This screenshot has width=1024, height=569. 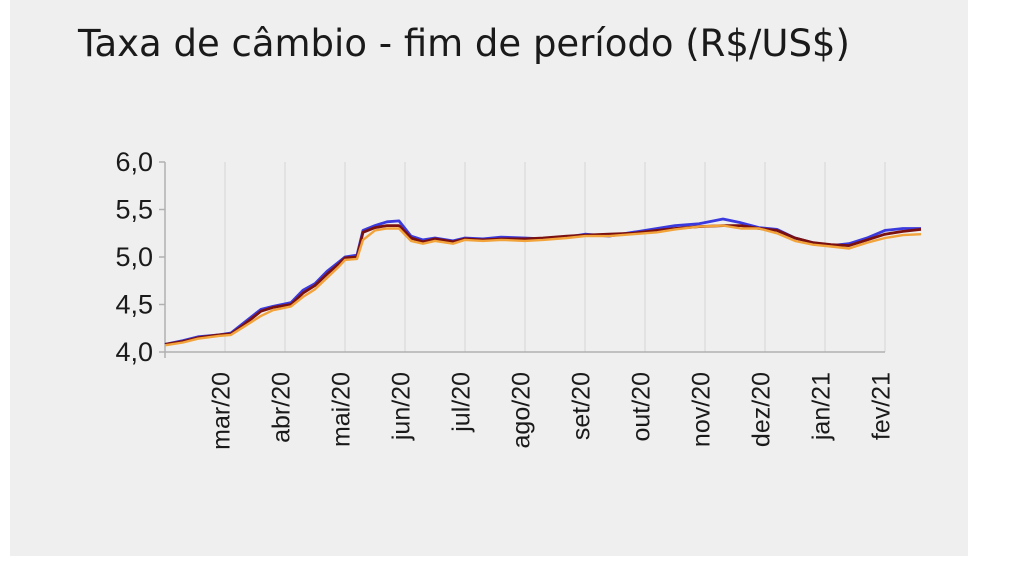 I want to click on x-tick-label: jun/20, so click(x=402, y=406).